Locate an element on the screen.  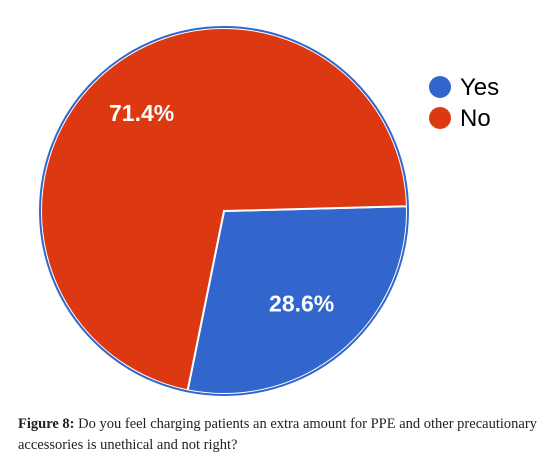
legend-marker-yes is located at coordinates (440, 87).